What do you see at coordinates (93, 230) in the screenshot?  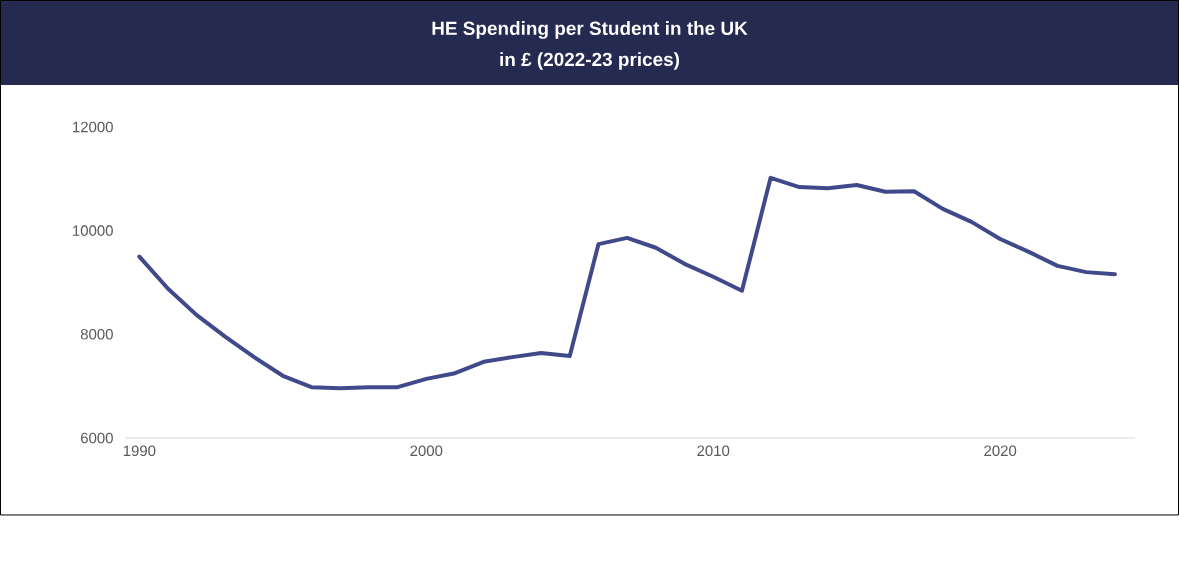 I see `y-tick-label: 10000` at bounding box center [93, 230].